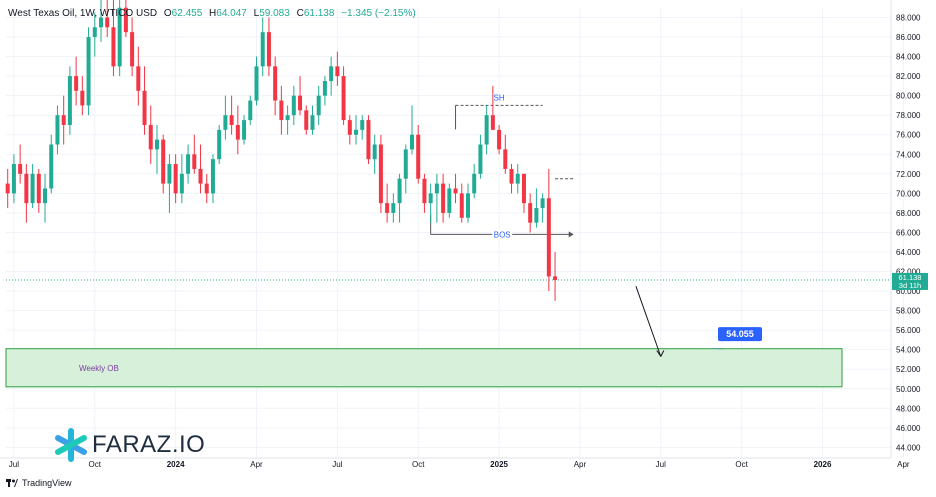 The width and height of the screenshot is (936, 497). Describe the element at coordinates (910, 285) in the screenshot. I see `bar-countdown-label: 3d 11h` at that location.